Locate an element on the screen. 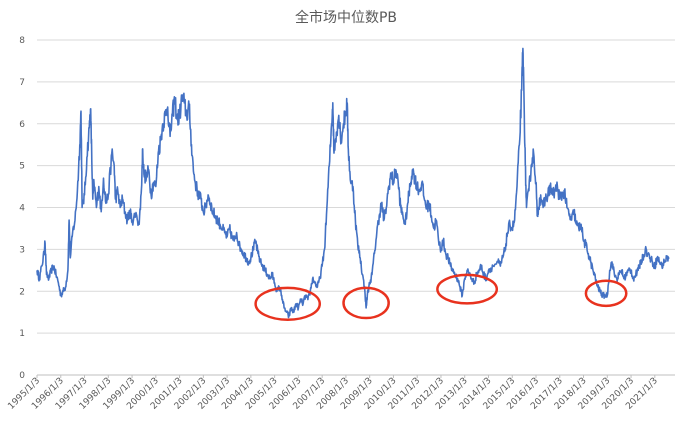 The height and width of the screenshot is (422, 692). y-tick-label: 6 is located at coordinates (22, 125).